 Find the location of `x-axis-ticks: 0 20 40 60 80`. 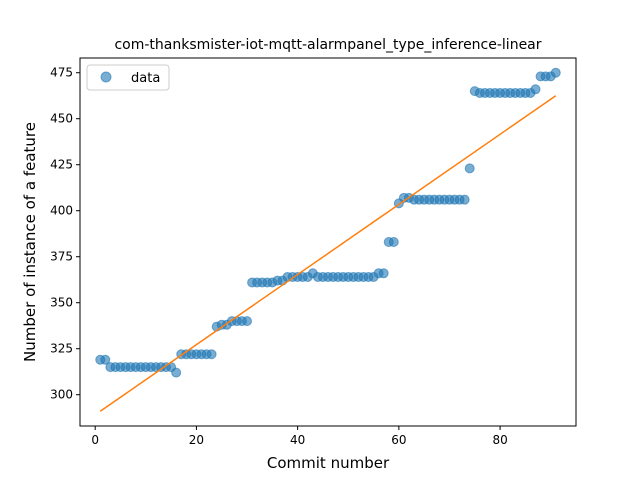

x-axis-ticks: 0 20 40 60 80 is located at coordinates (299, 436).